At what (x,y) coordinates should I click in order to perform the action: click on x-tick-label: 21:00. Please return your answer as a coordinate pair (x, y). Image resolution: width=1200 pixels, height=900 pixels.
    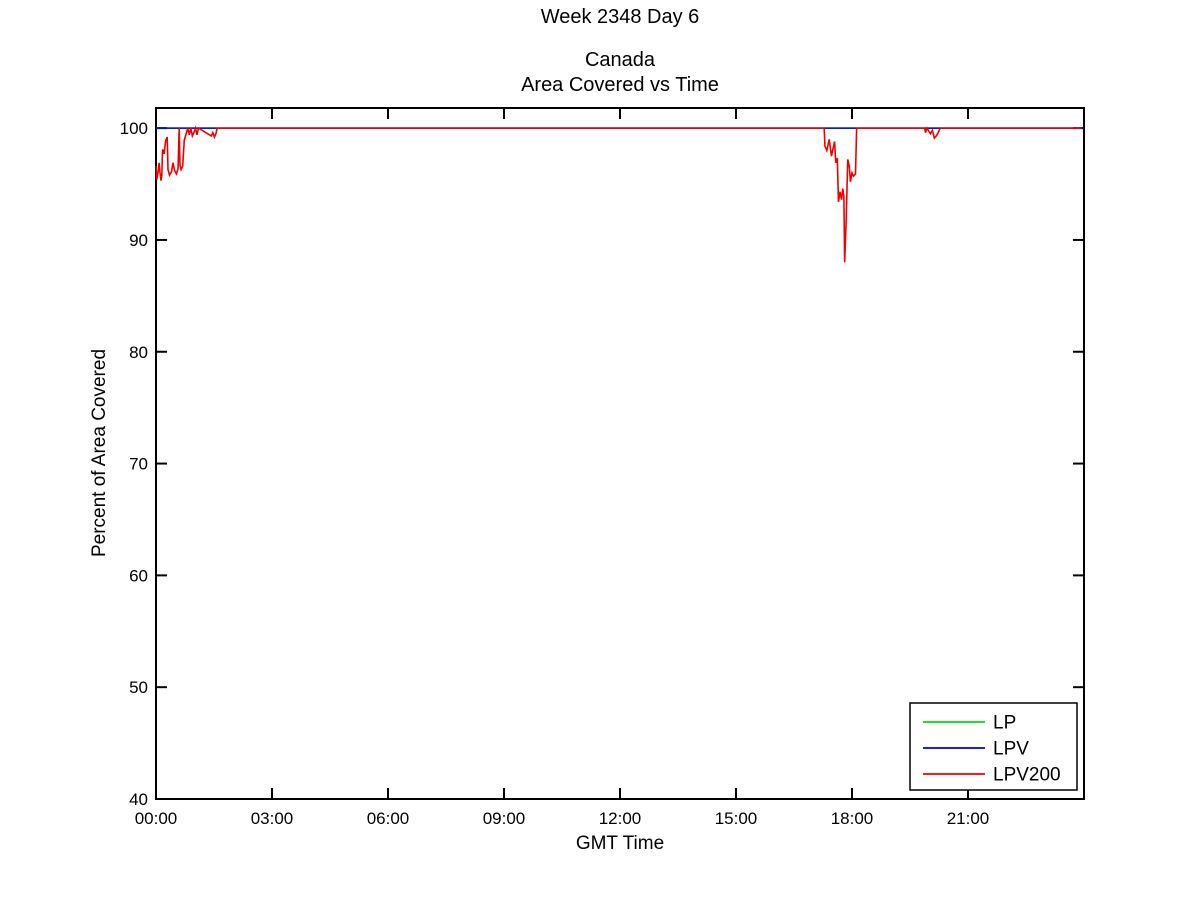
    Looking at the image, I should click on (968, 818).